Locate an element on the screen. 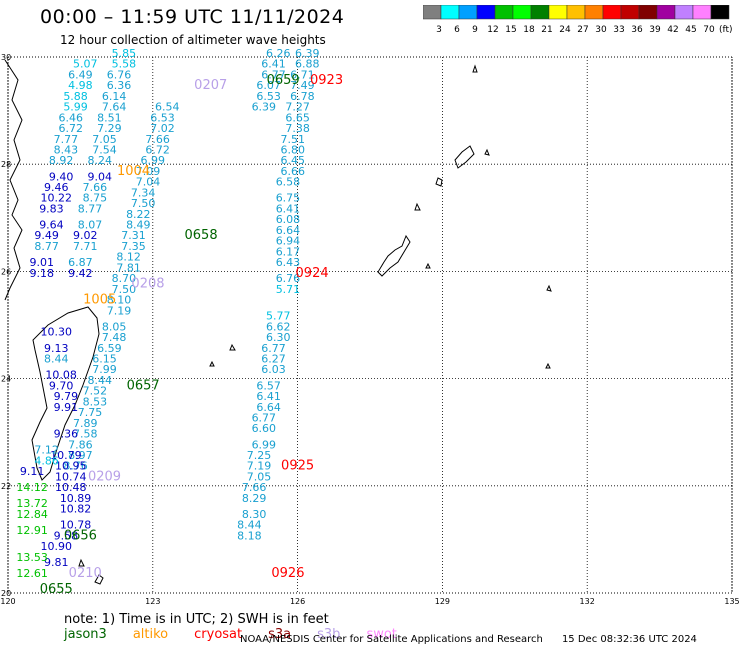 The height and width of the screenshot is (650, 740). scale-tick-label: 3 is located at coordinates (439, 30).